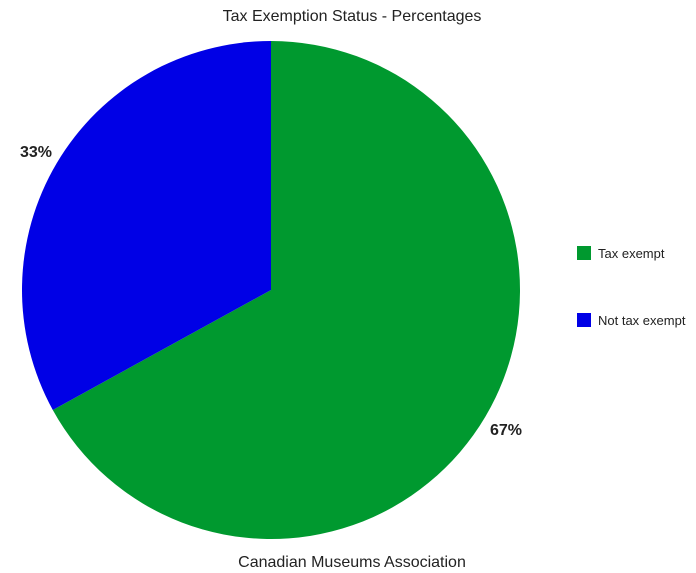 The image size is (696, 573). Describe the element at coordinates (506, 430) in the screenshot. I see `slice-value-label: 67%` at that location.